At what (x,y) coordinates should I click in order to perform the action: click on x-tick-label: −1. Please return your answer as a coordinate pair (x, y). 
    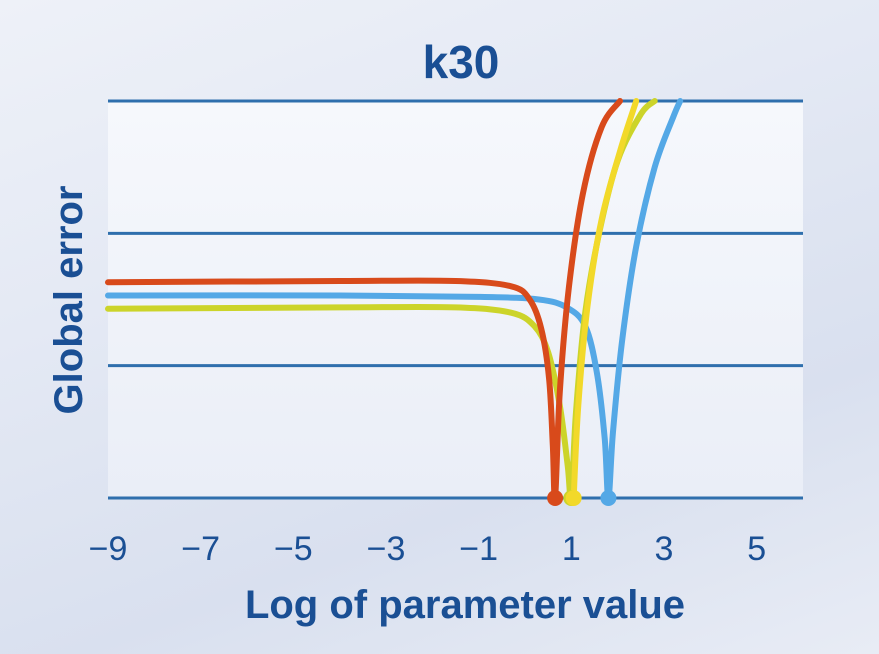
    Looking at the image, I should click on (478, 549).